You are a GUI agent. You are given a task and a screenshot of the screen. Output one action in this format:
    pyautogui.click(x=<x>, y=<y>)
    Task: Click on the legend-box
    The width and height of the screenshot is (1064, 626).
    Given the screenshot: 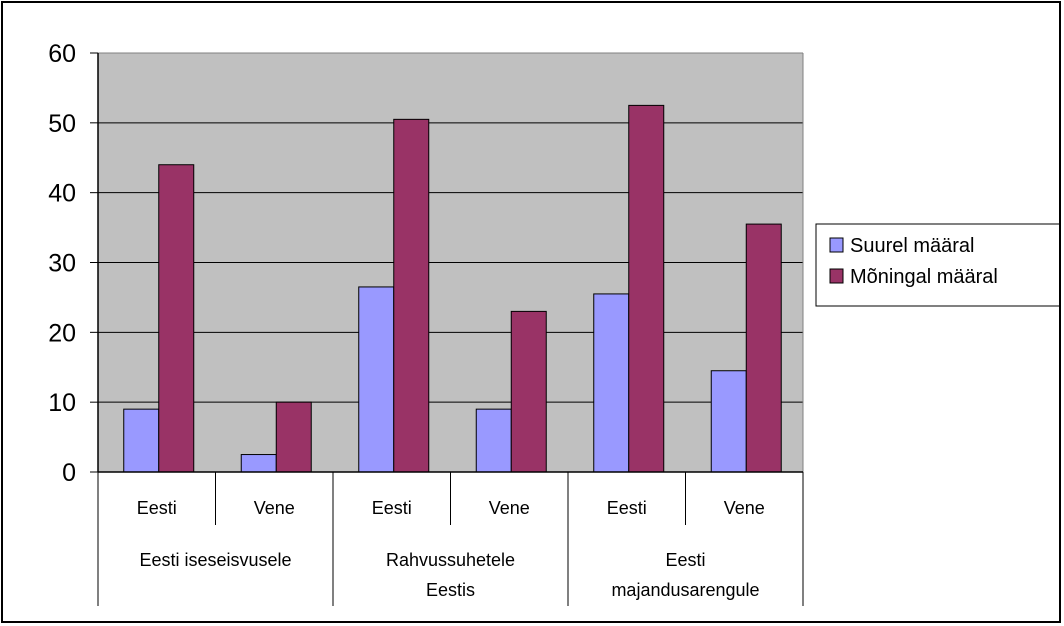 What is the action you would take?
    pyautogui.click(x=937, y=265)
    